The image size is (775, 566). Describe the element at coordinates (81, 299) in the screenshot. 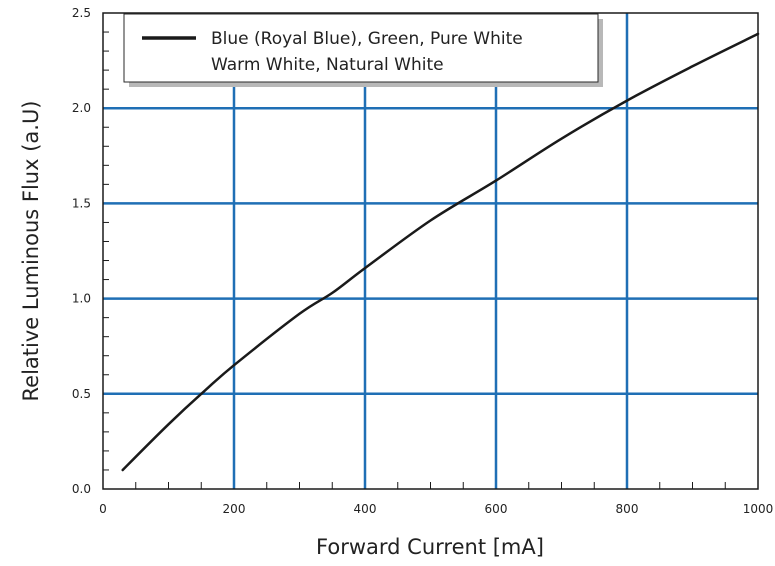

I see `y-tick-label: 1.0` at that location.